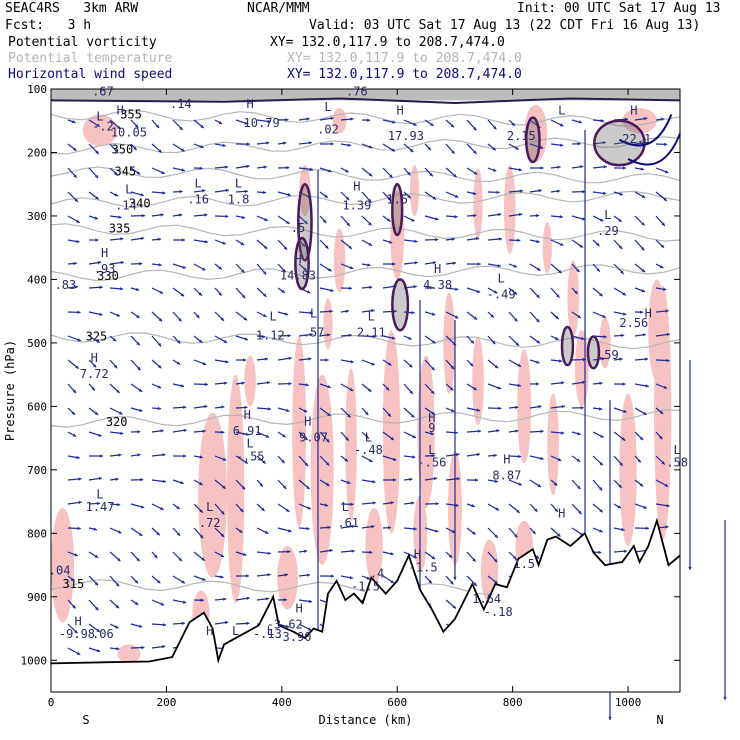  I want to click on fcst-label: Fcst: 3 h, so click(48, 25).